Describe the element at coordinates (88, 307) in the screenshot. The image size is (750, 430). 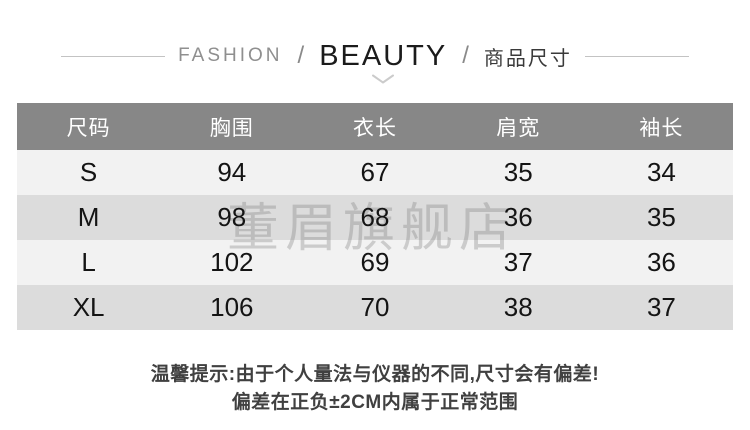
I see `cell-size: XL` at that location.